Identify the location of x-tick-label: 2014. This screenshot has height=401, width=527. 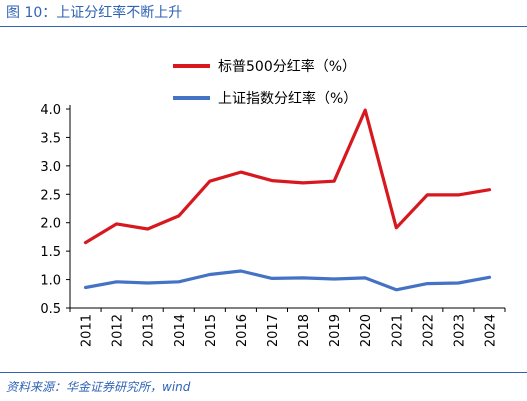
(180, 330).